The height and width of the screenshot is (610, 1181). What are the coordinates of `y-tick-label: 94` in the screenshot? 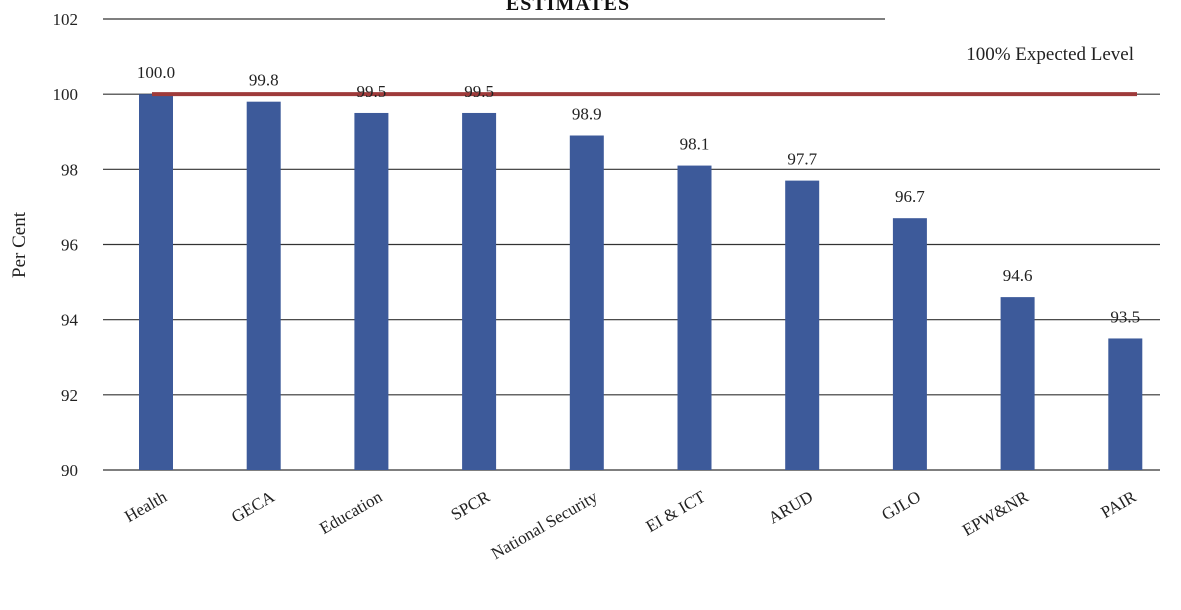 It's located at (70, 320).